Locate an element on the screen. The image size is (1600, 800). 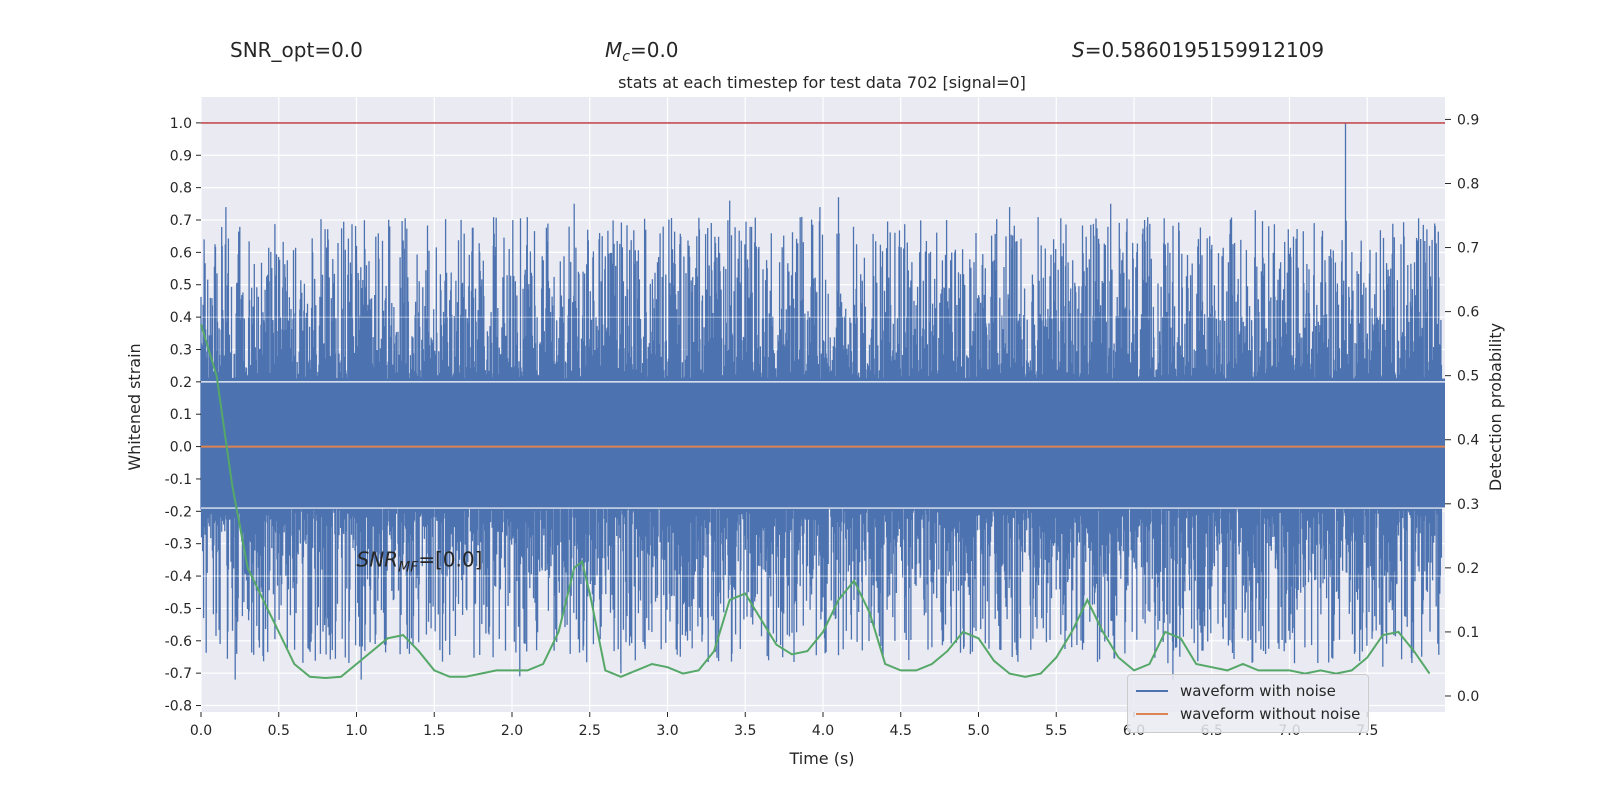
y2-tick-label: 0.5 is located at coordinates (1468, 377).